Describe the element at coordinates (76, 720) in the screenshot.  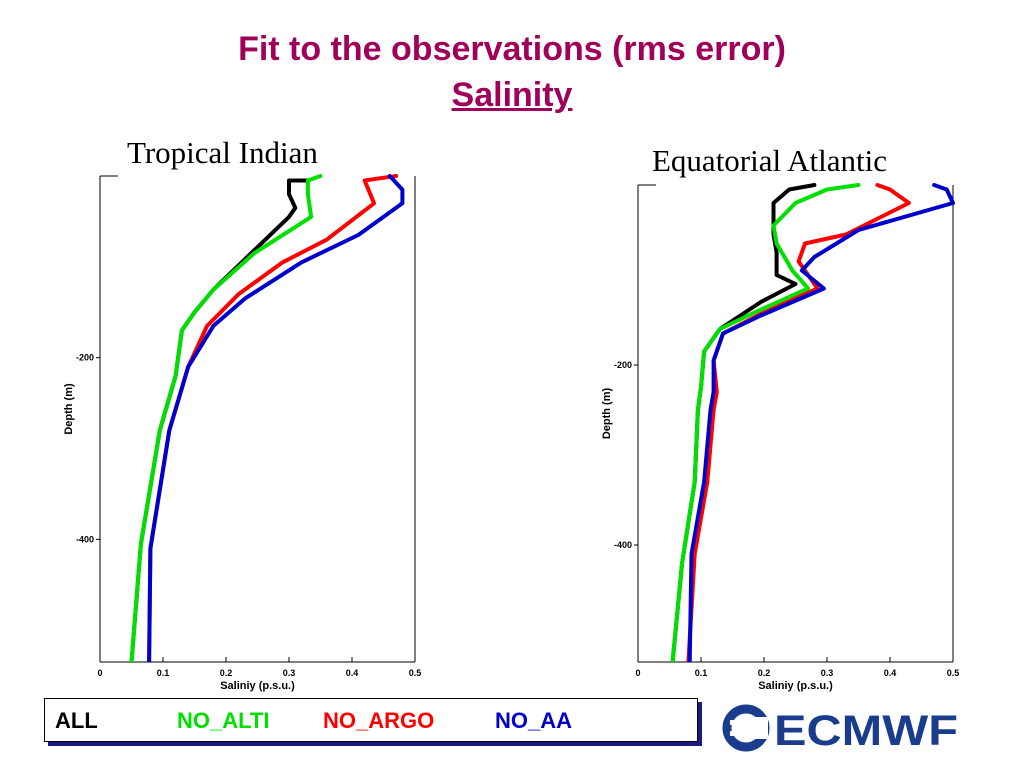
I see `legend-item-all: ALL` at that location.